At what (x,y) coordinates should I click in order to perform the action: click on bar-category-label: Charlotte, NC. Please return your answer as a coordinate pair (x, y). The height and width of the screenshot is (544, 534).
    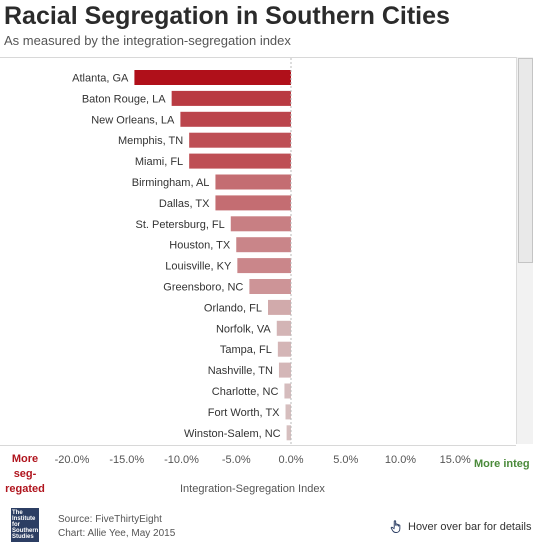
    Looking at the image, I should click on (245, 392).